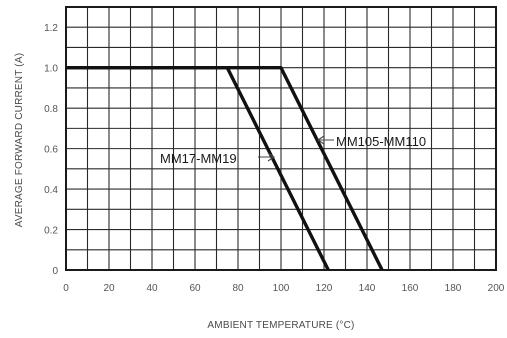 The image size is (507, 338). I want to click on series-arrow-mm105-mm110, so click(325, 140).